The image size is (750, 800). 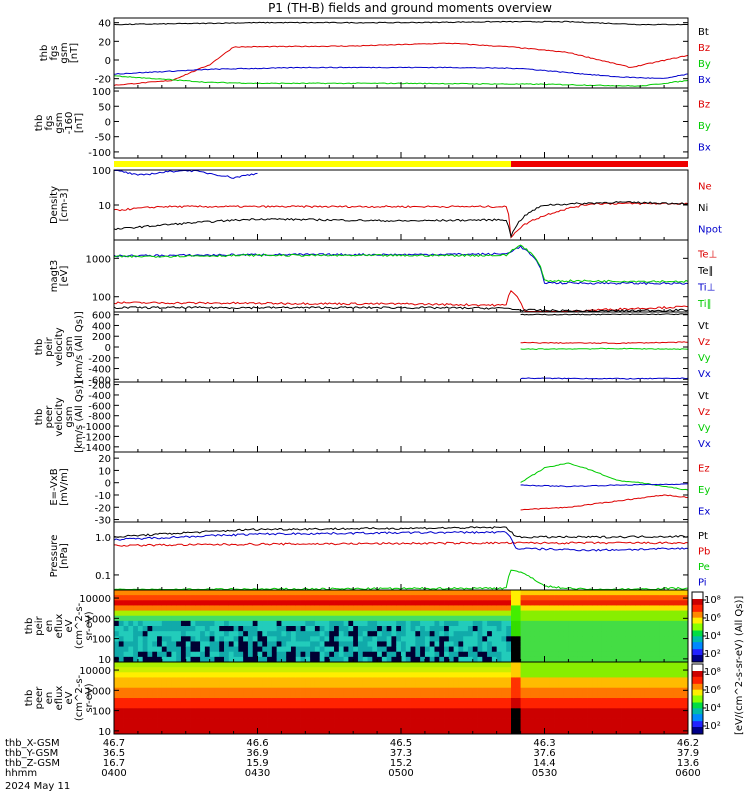 I want to click on ylabel-temp: magt3, so click(x=54, y=276).